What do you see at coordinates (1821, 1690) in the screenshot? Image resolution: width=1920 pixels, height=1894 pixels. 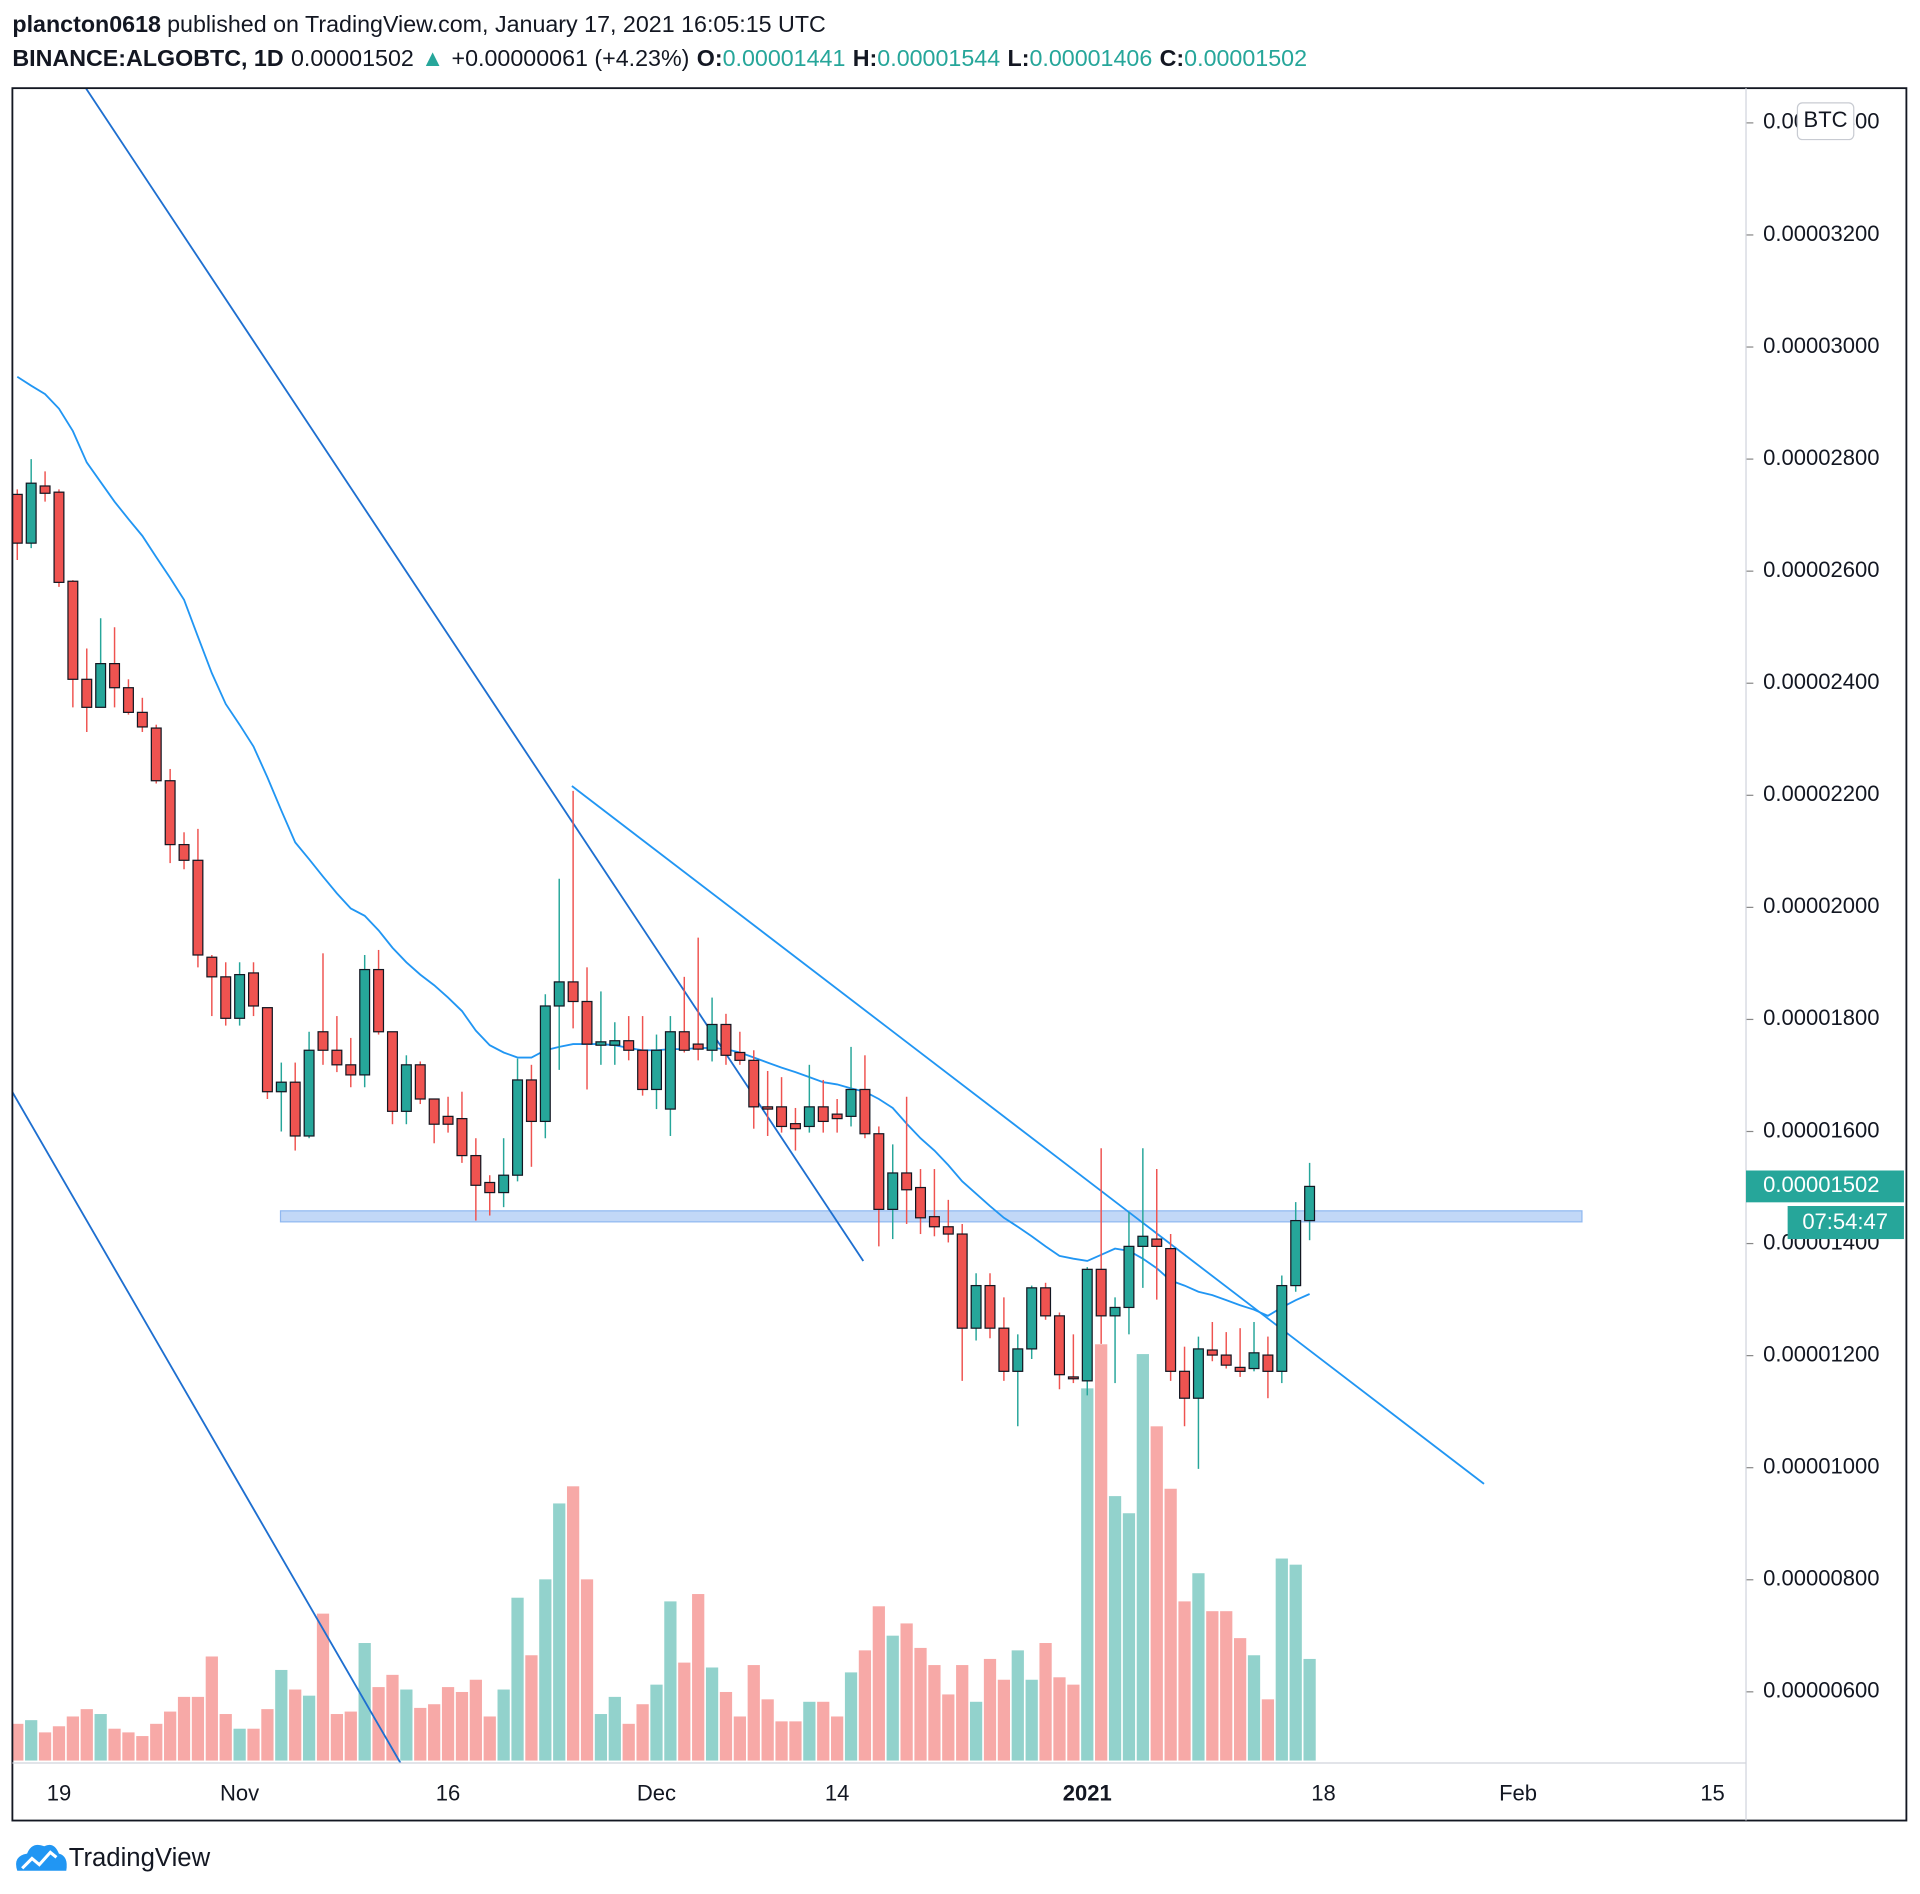 I see `y-tick-label: 0.00000600` at bounding box center [1821, 1690].